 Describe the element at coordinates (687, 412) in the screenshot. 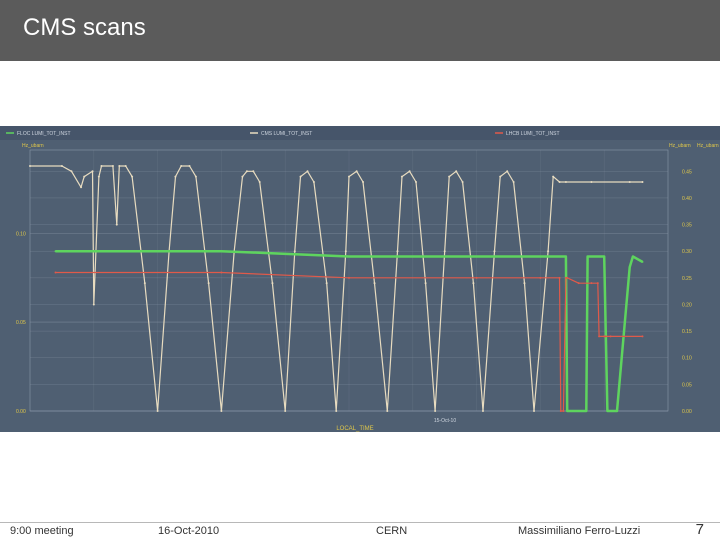

I see `y-right-tick-label: 0.00` at that location.